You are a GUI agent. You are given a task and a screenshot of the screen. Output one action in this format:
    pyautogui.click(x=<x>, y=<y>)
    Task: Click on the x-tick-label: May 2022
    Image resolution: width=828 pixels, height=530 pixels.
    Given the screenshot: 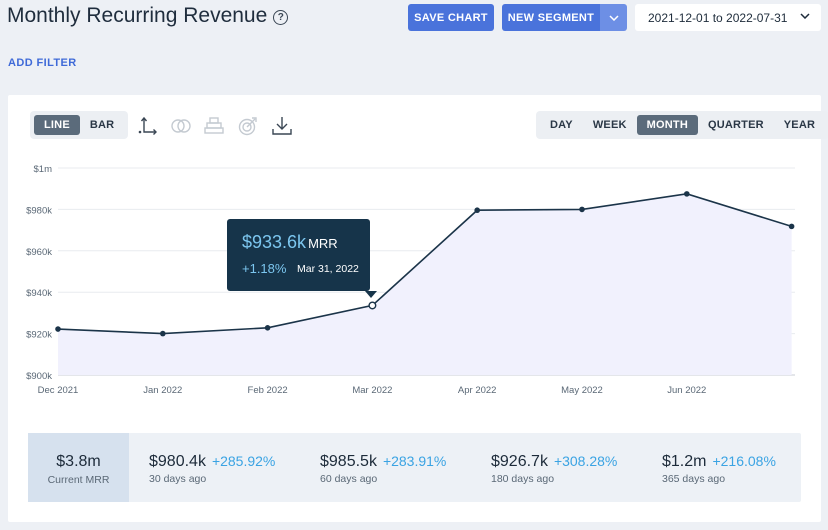 What is the action you would take?
    pyautogui.click(x=582, y=390)
    